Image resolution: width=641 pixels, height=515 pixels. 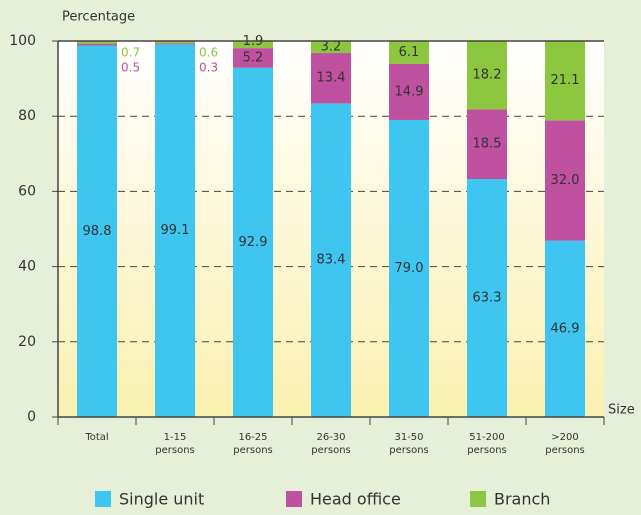 I want to click on data-label: 3.2, so click(x=331, y=47).